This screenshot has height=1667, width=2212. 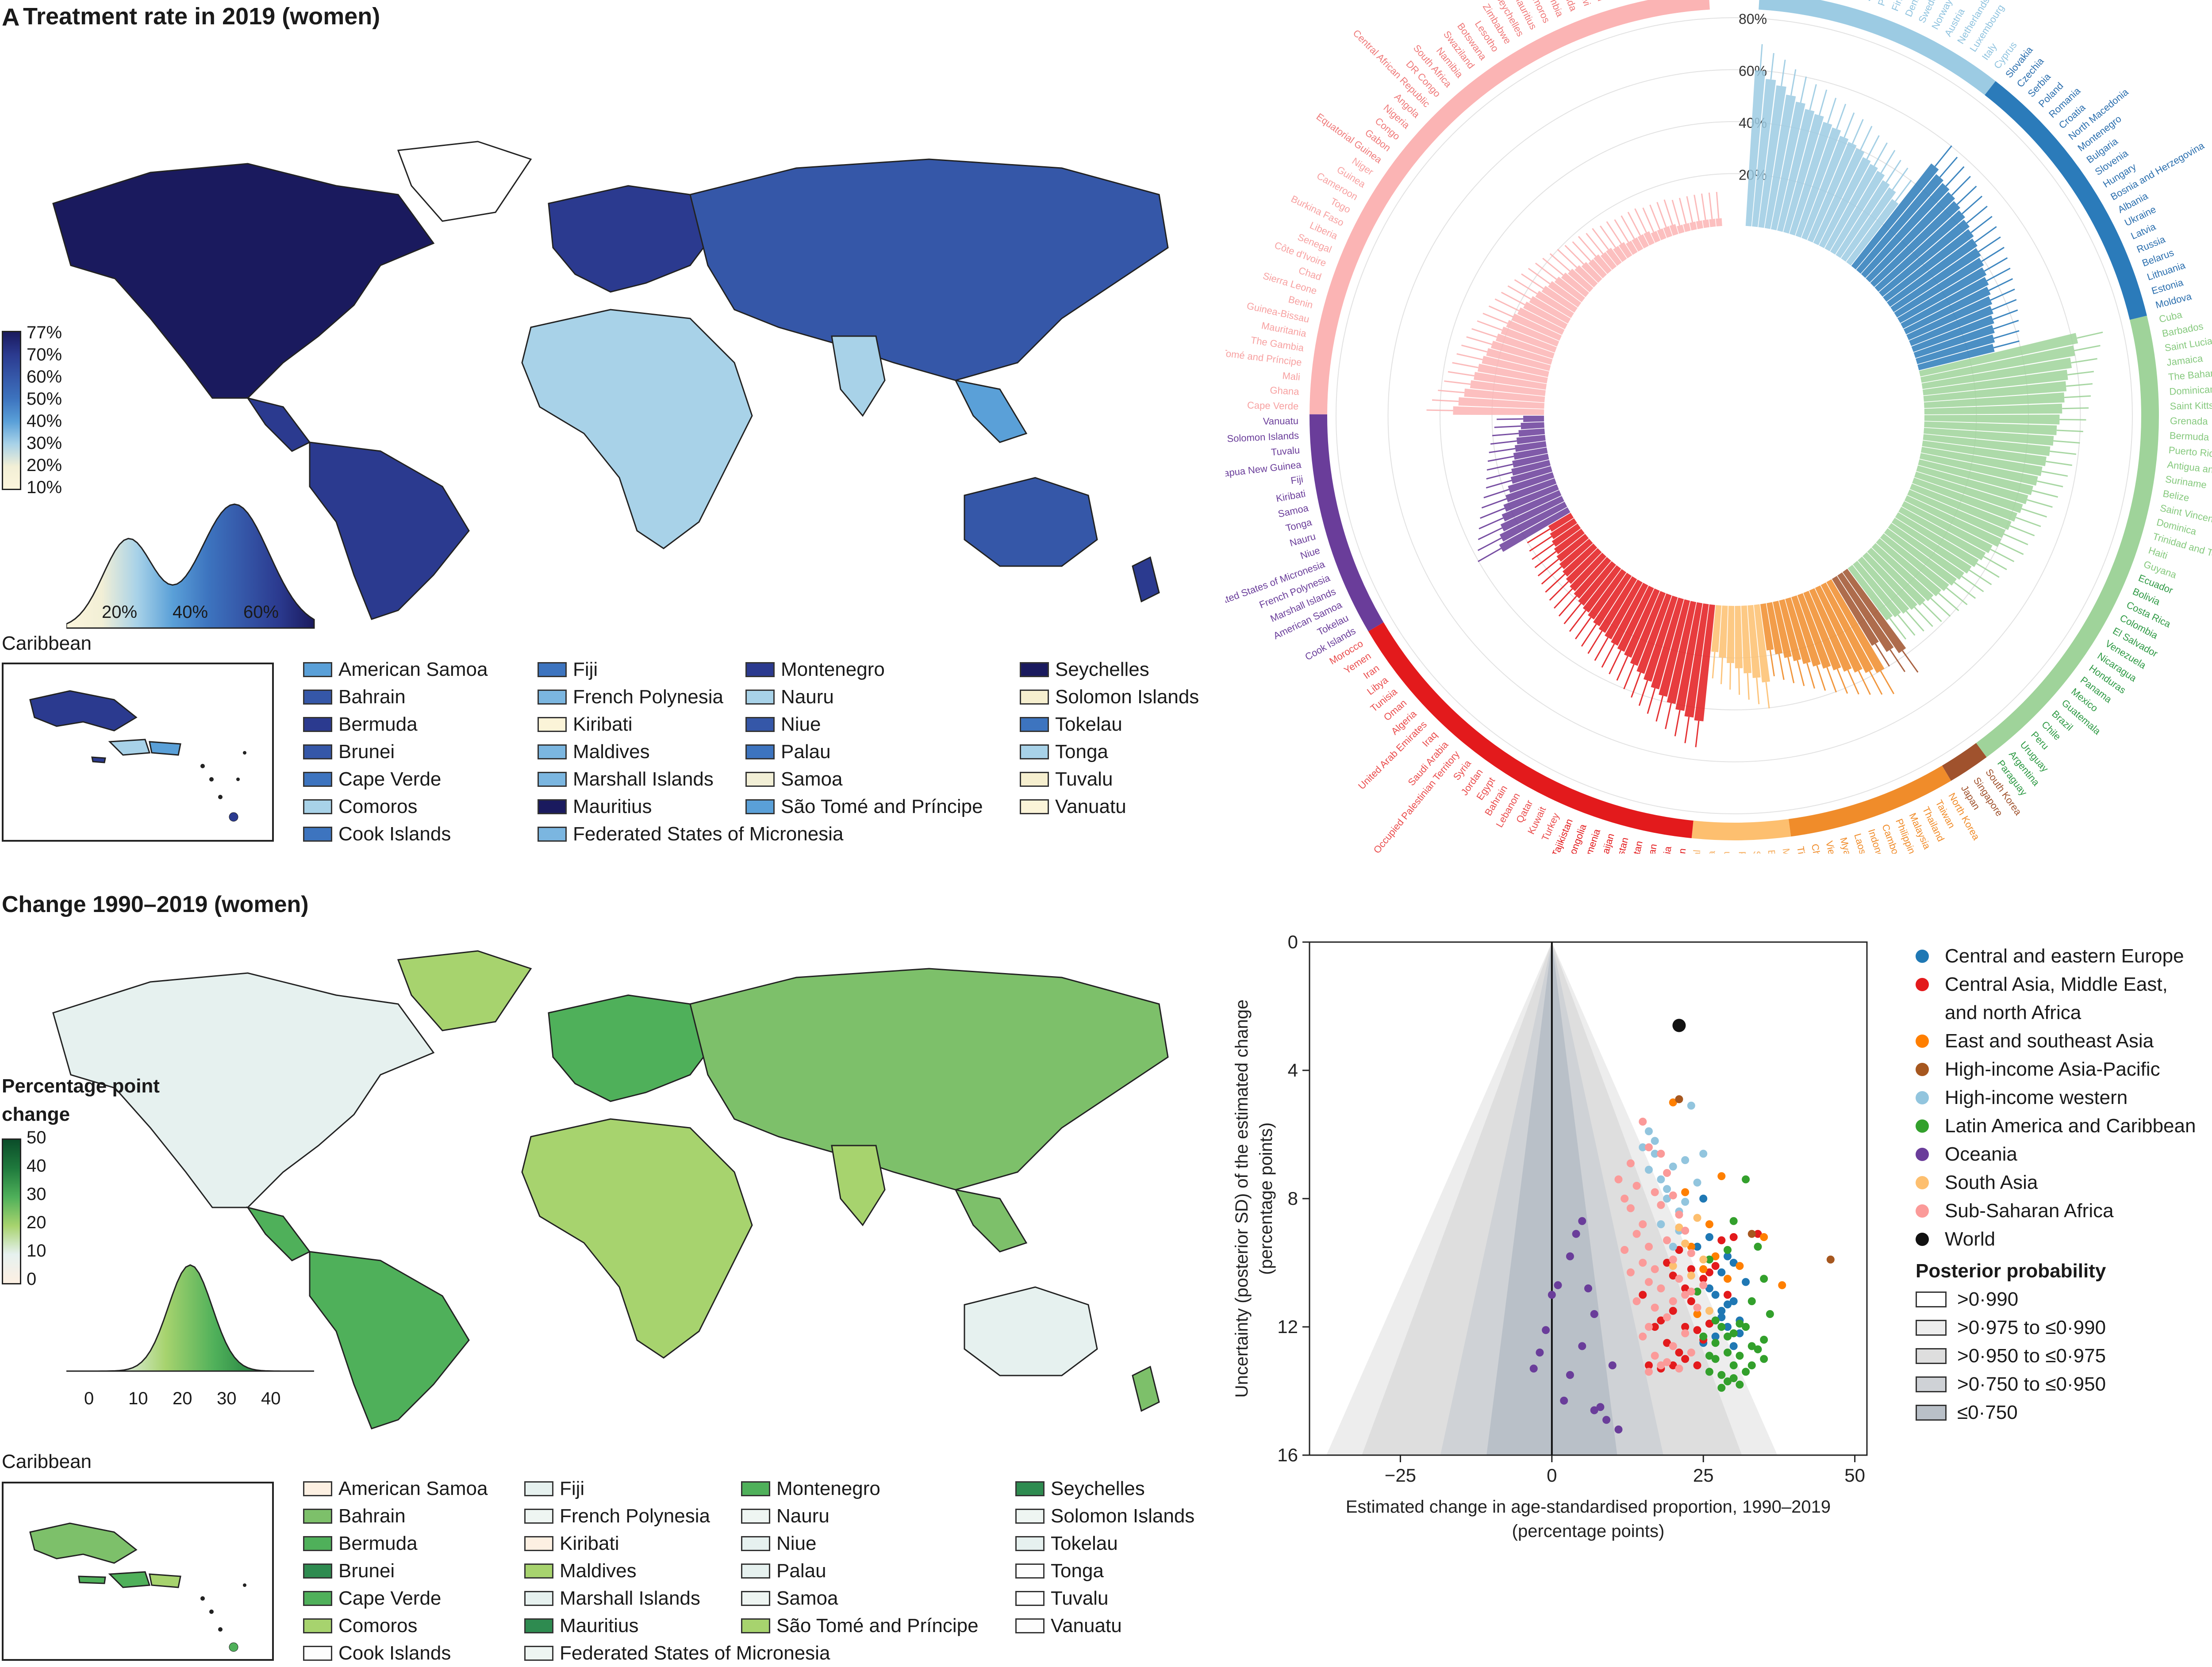 I want to click on legend-label: Maldives, so click(x=598, y=1571).